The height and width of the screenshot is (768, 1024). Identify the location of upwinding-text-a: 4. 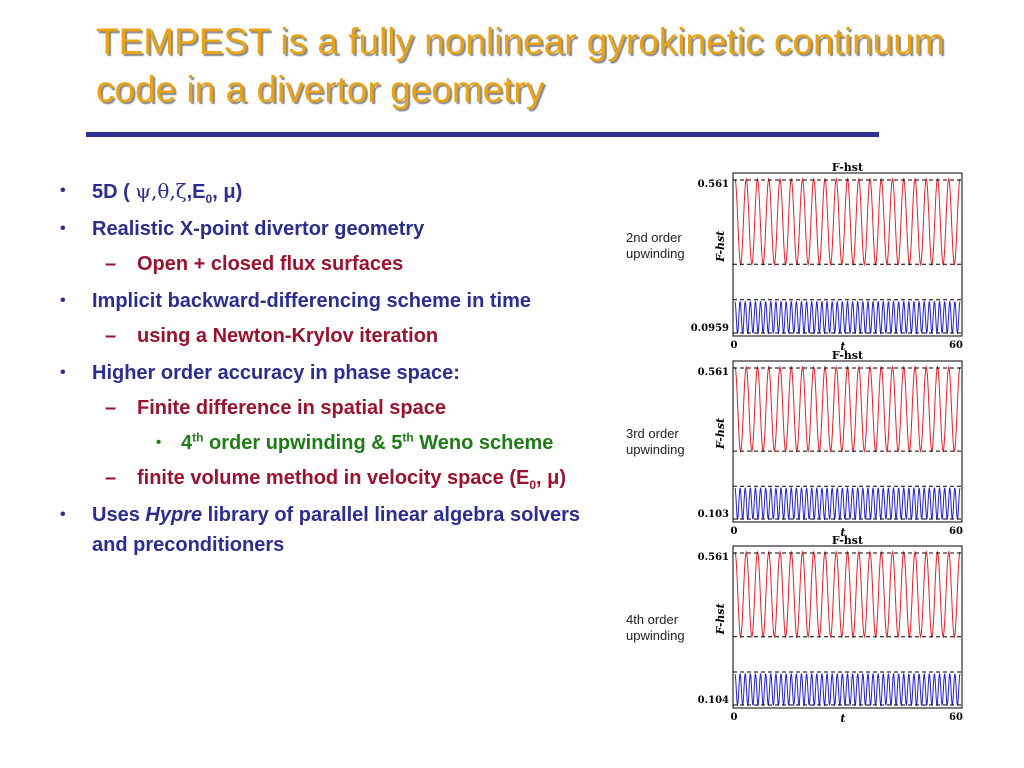
(187, 443).